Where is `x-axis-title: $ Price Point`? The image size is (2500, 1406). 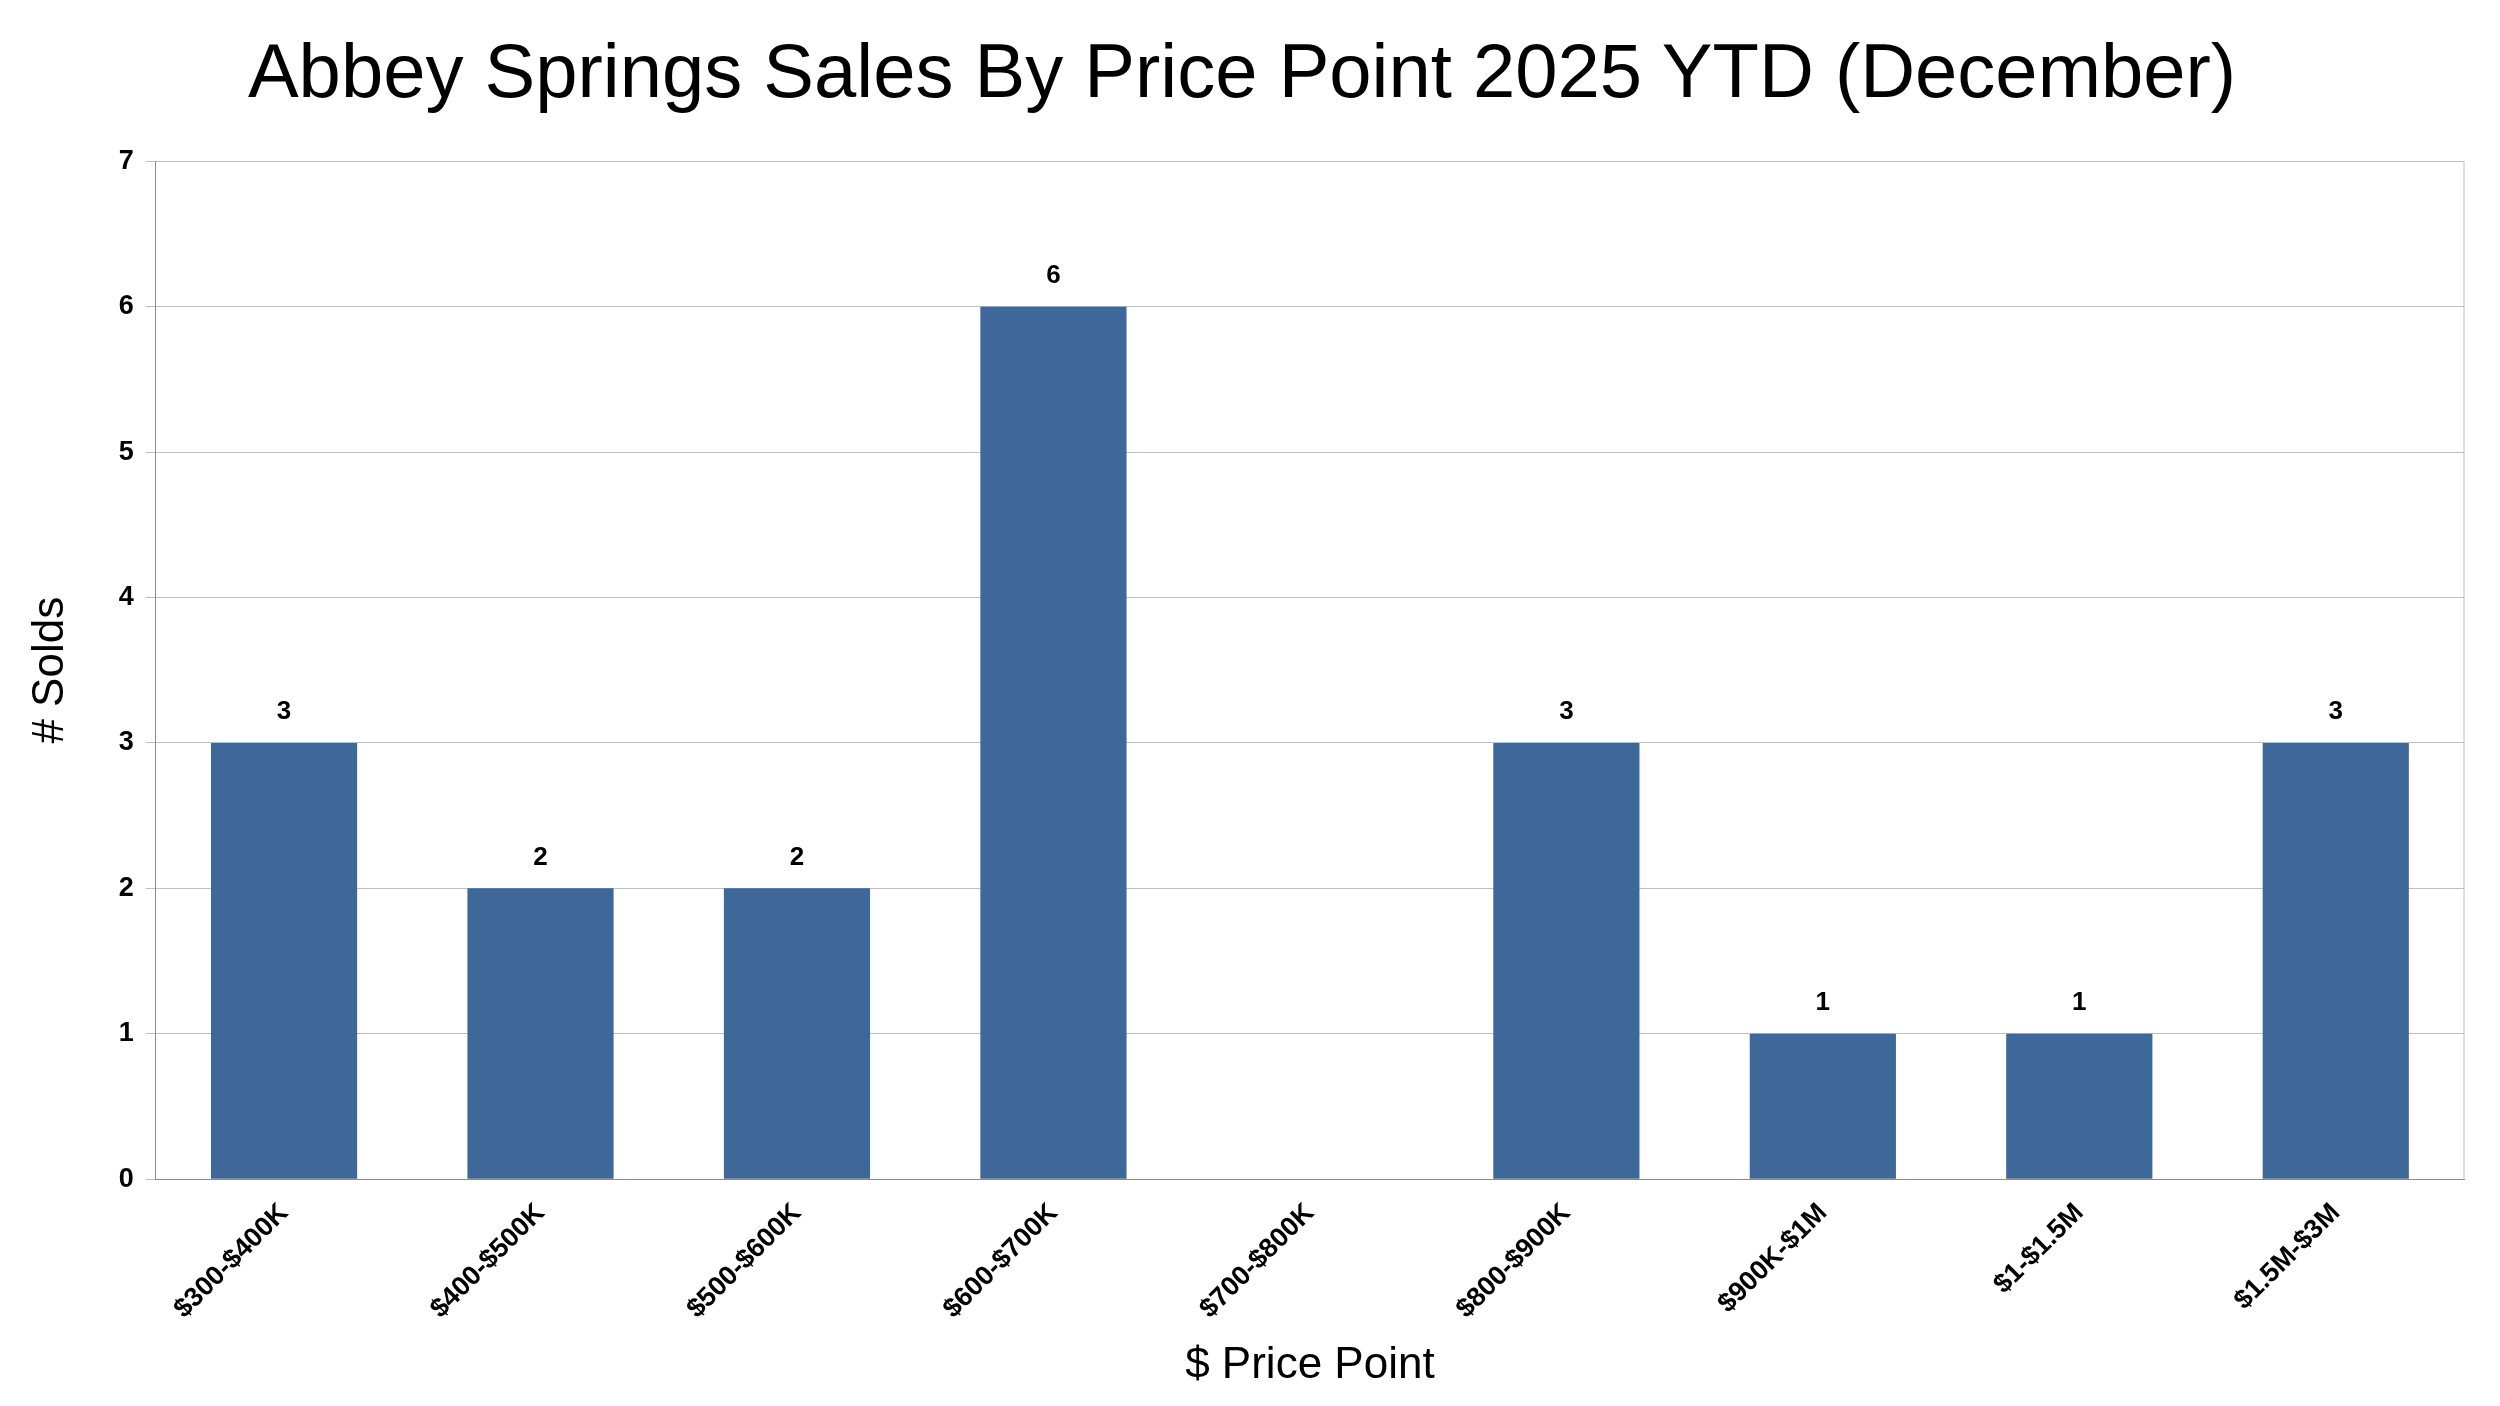 x-axis-title: $ Price Point is located at coordinates (1310, 1362).